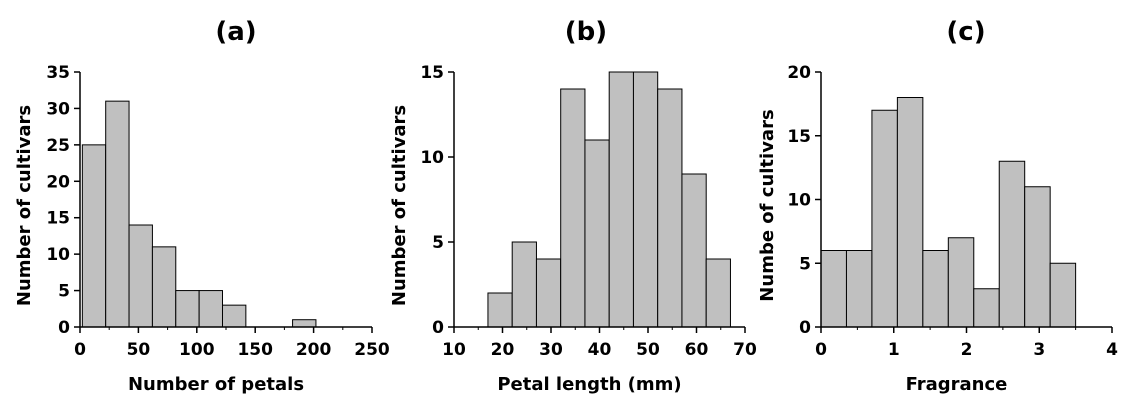 The width and height of the screenshot is (1122, 395). What do you see at coordinates (255, 350) in the screenshot?
I see `x-tick-label: 150` at bounding box center [255, 350].